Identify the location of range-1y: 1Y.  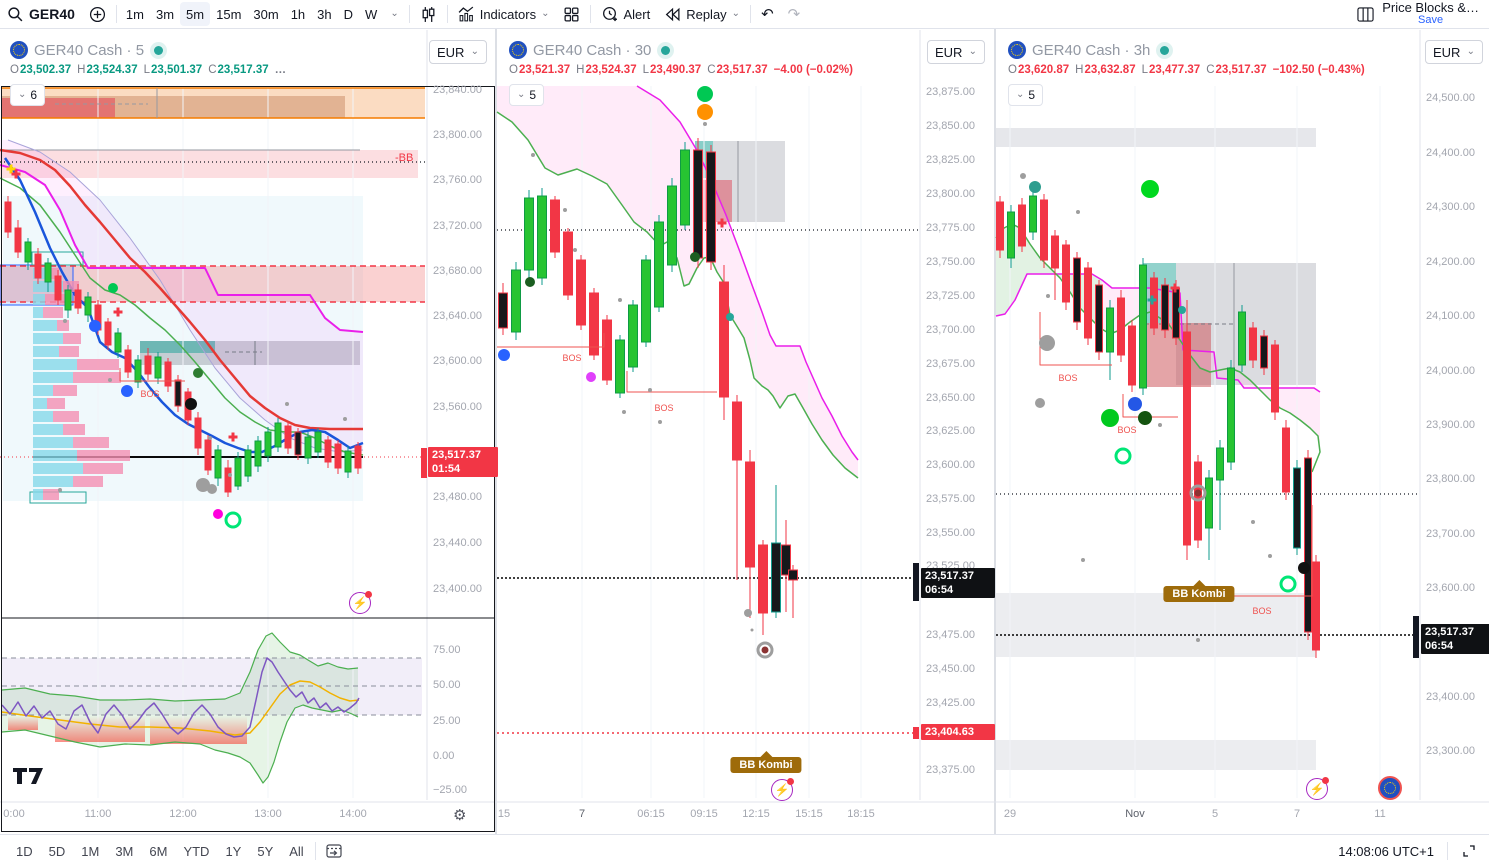
(233, 851).